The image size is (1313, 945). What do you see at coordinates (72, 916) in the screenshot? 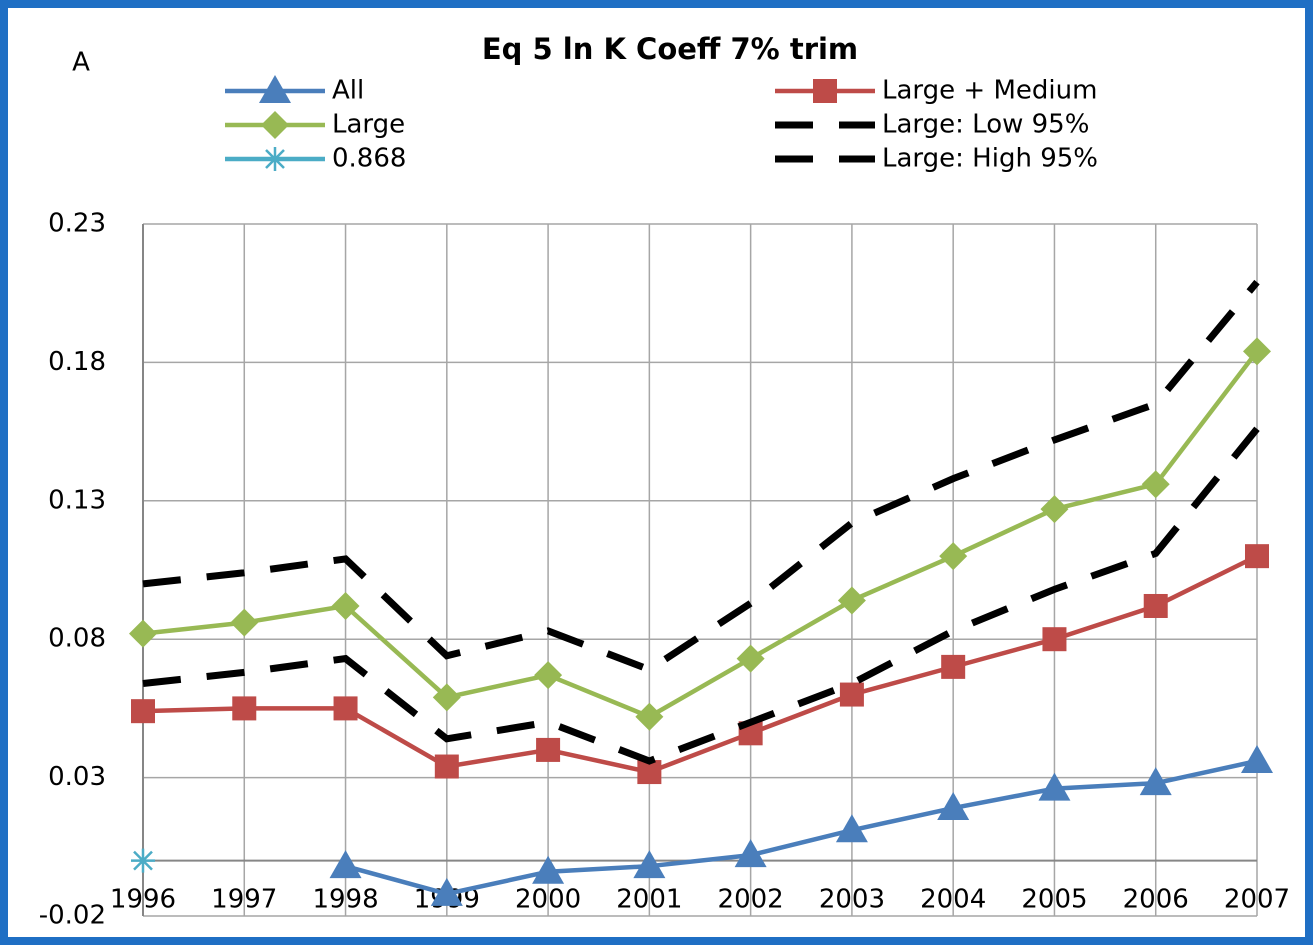
I see `y-tick-label: -0.02` at bounding box center [72, 916].